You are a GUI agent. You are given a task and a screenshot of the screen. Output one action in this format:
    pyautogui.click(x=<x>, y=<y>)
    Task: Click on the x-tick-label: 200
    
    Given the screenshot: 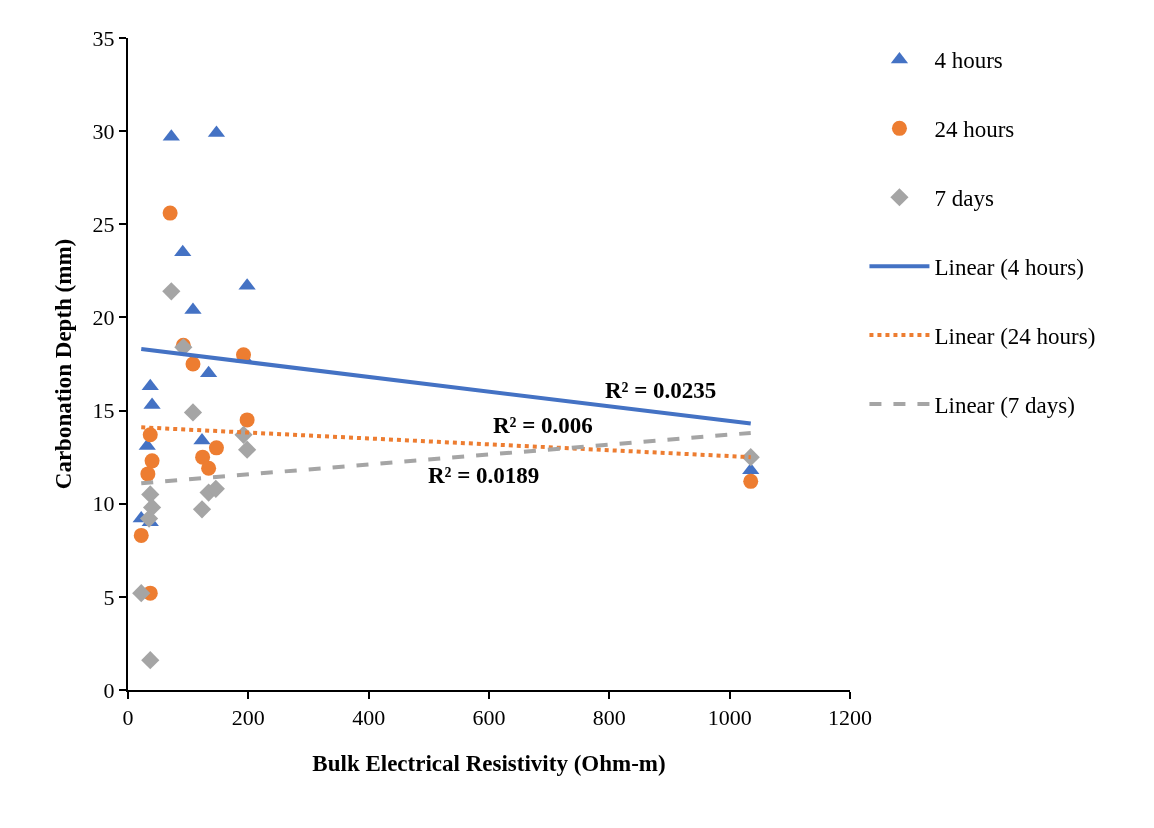 What is the action you would take?
    pyautogui.click(x=248, y=718)
    